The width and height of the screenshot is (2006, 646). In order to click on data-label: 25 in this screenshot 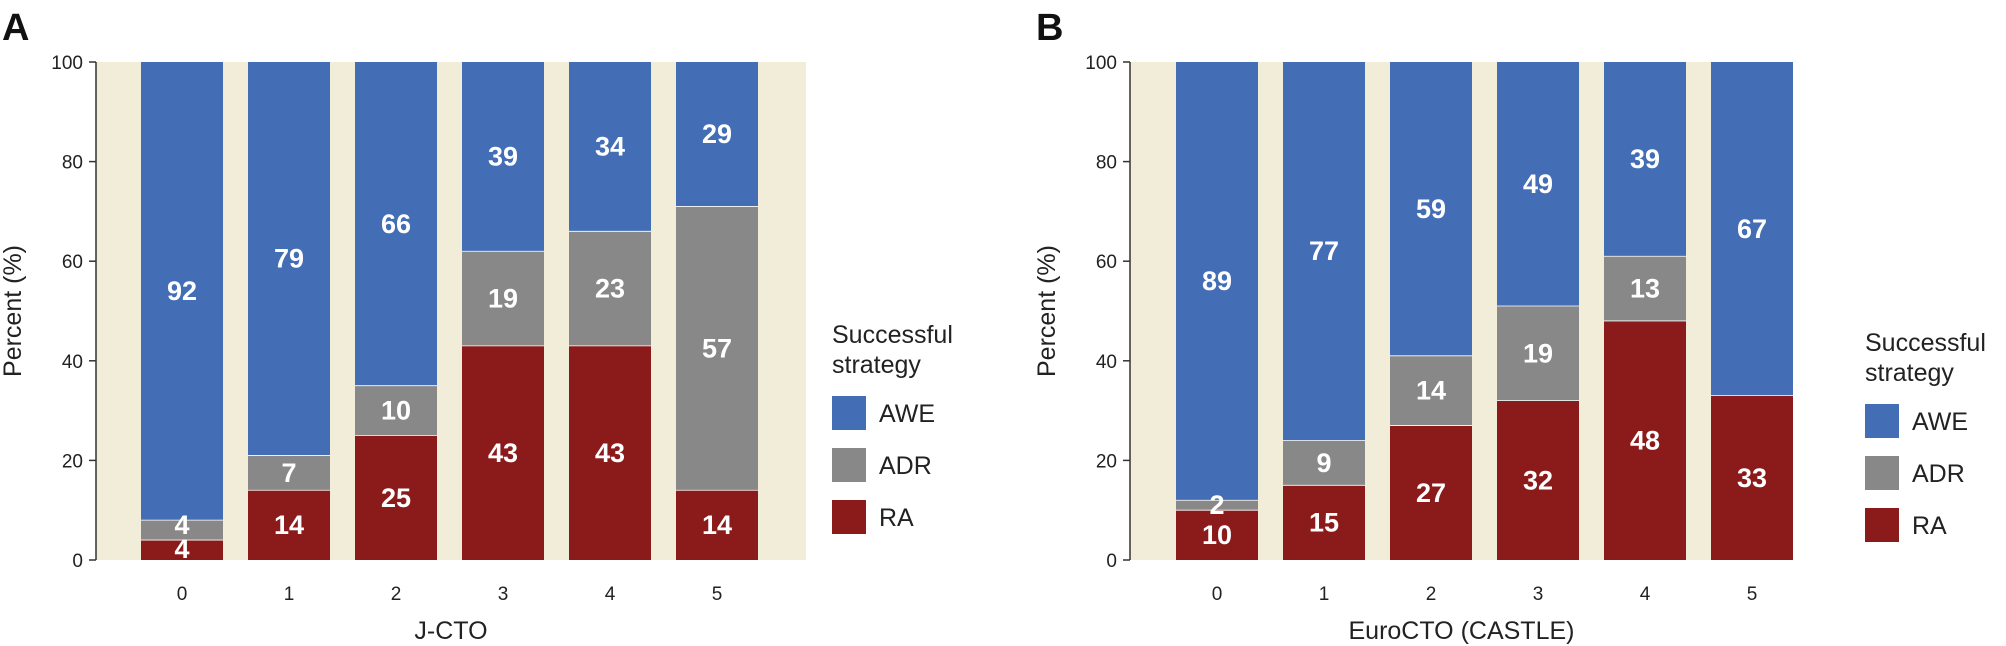, I will do `click(396, 498)`.